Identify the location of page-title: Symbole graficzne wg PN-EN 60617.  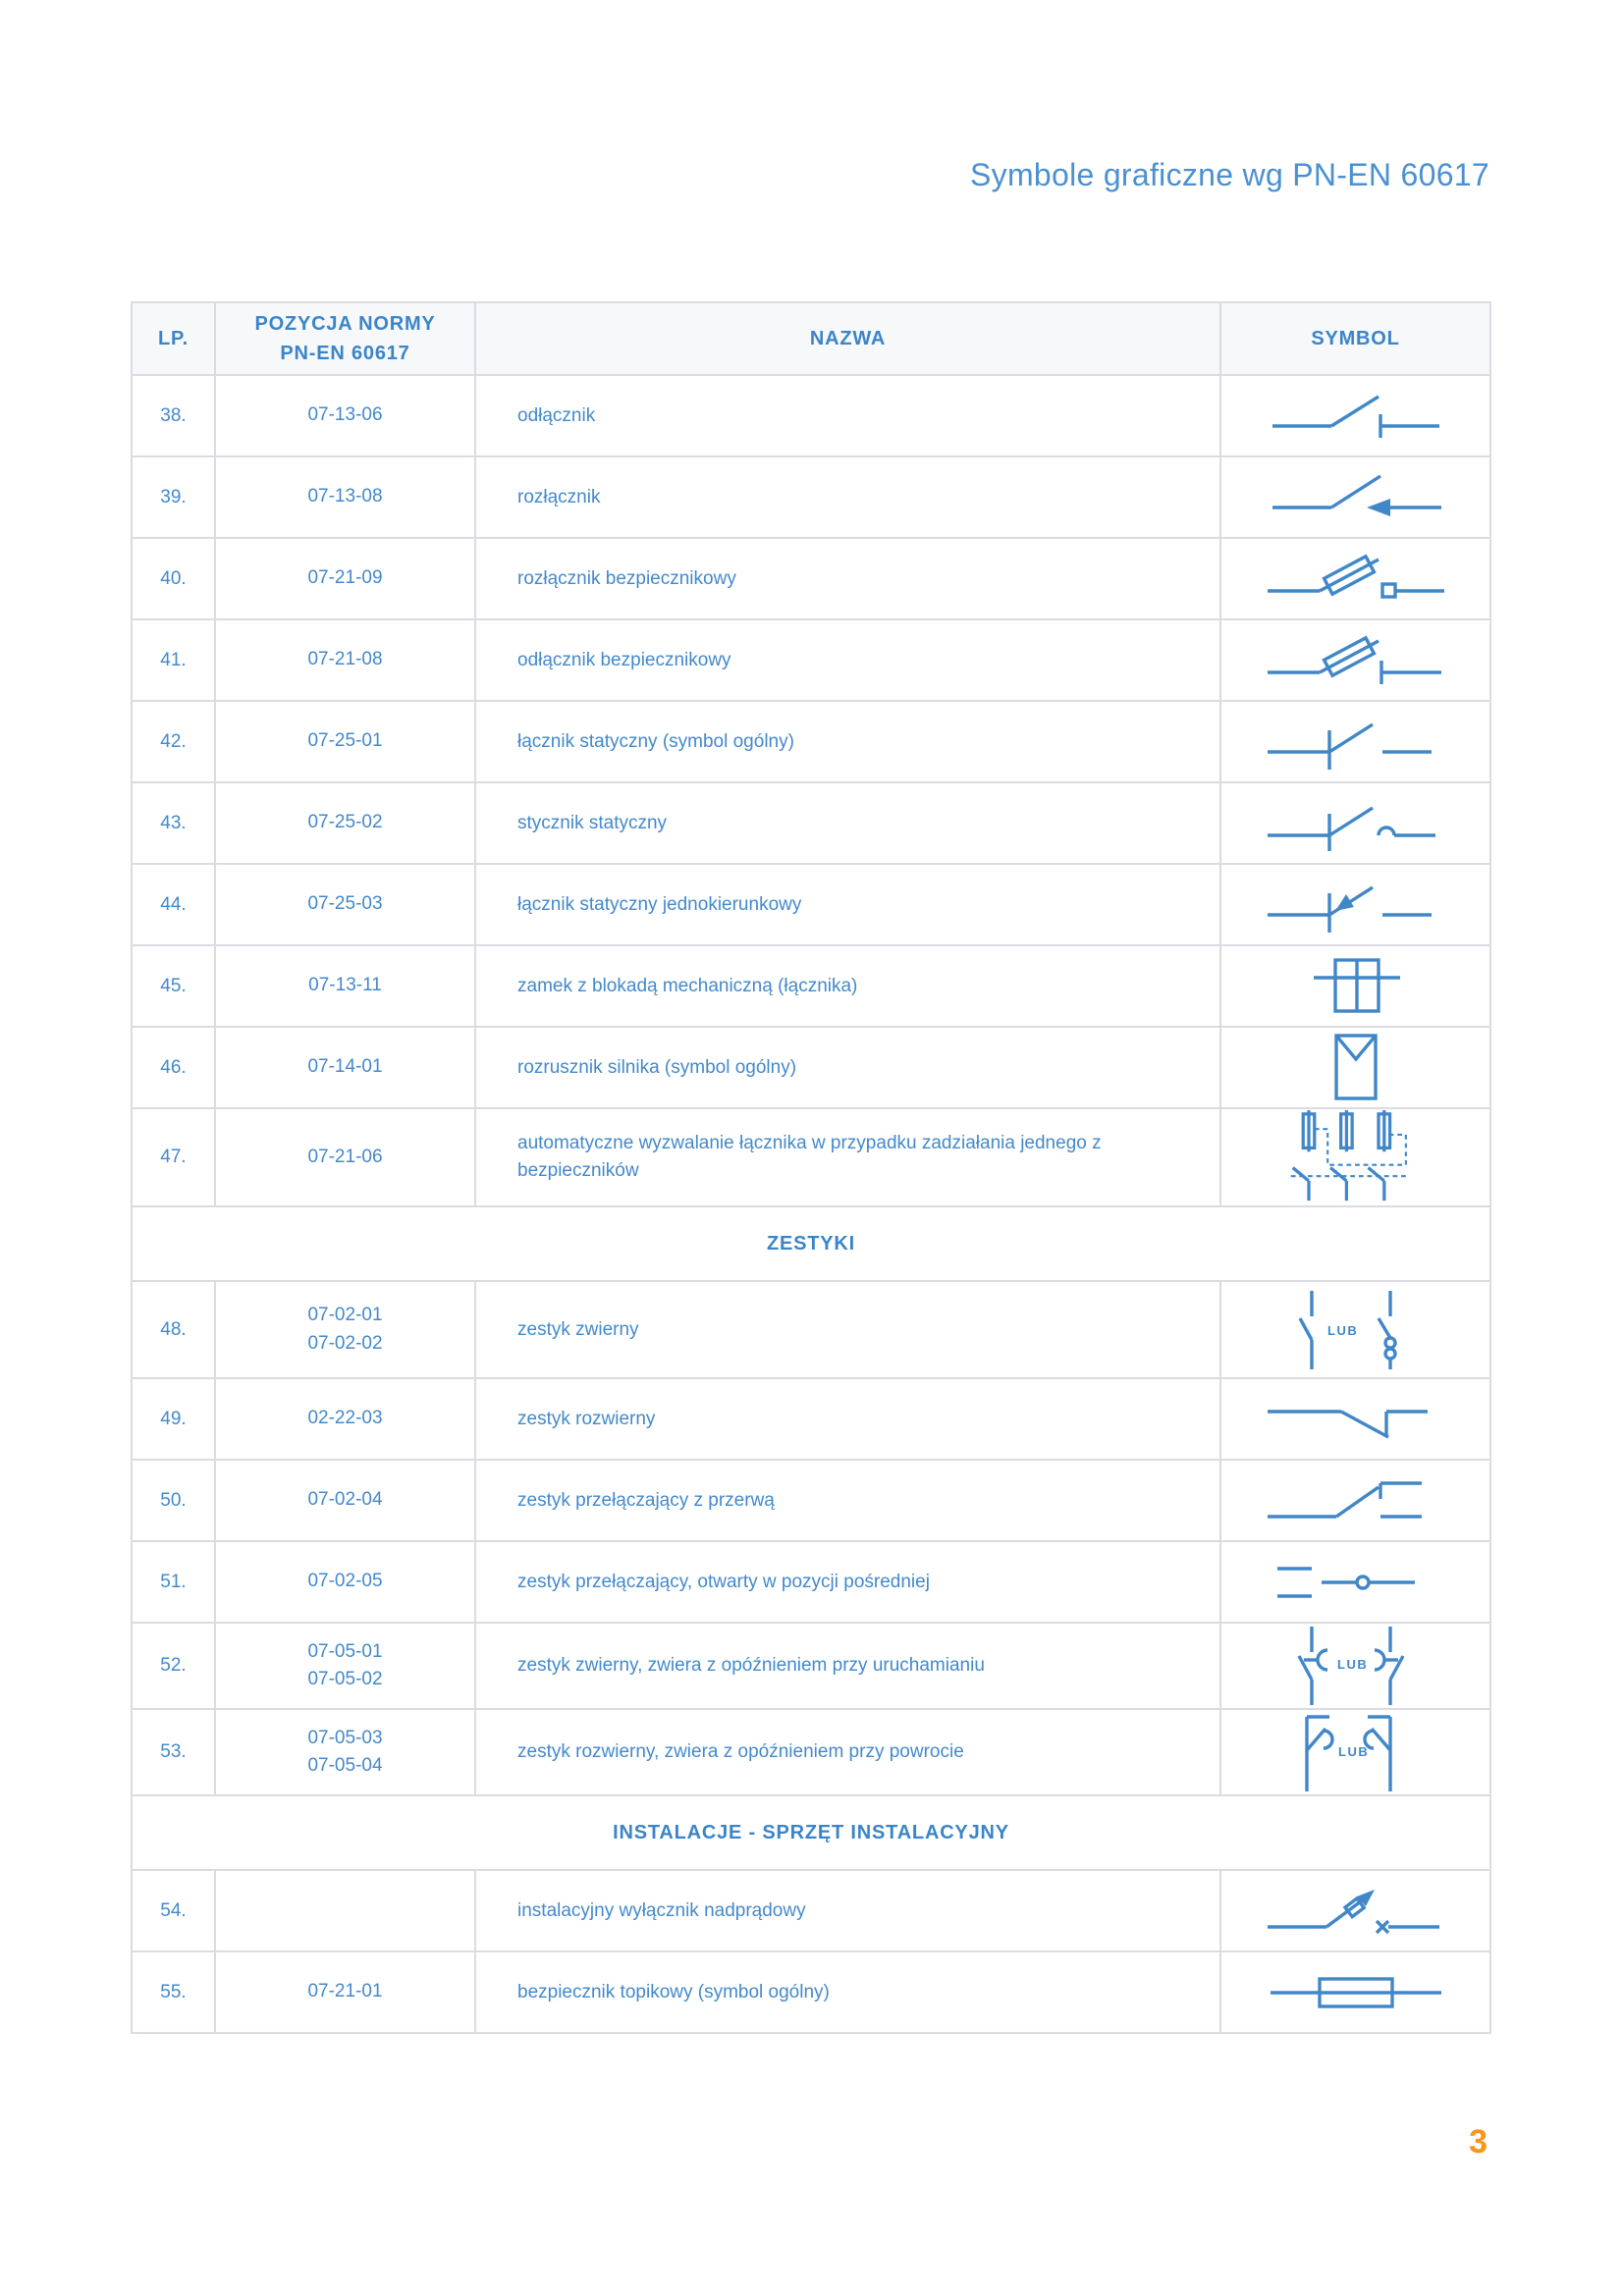
(1229, 174).